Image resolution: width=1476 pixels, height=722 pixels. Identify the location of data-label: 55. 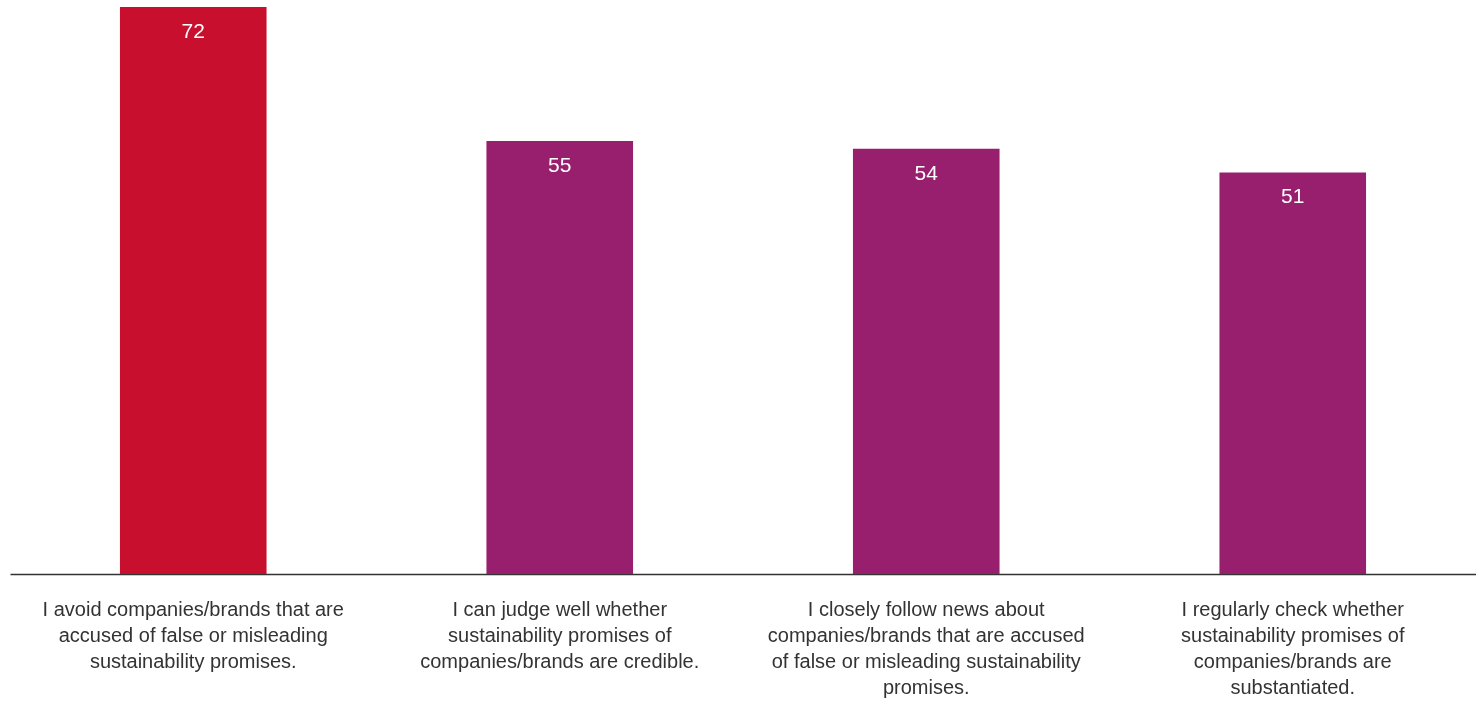
(560, 164).